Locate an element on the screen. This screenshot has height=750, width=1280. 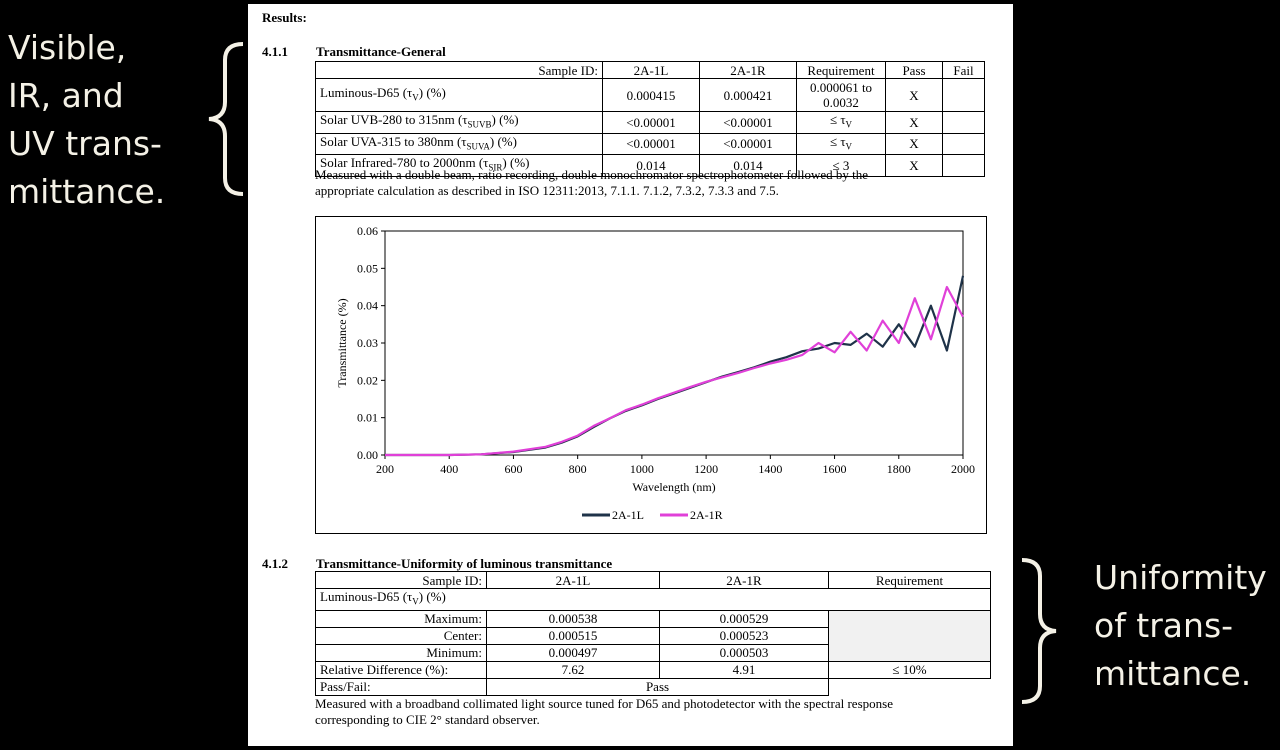
annotation-line: Uniformity is located at coordinates (1180, 577).